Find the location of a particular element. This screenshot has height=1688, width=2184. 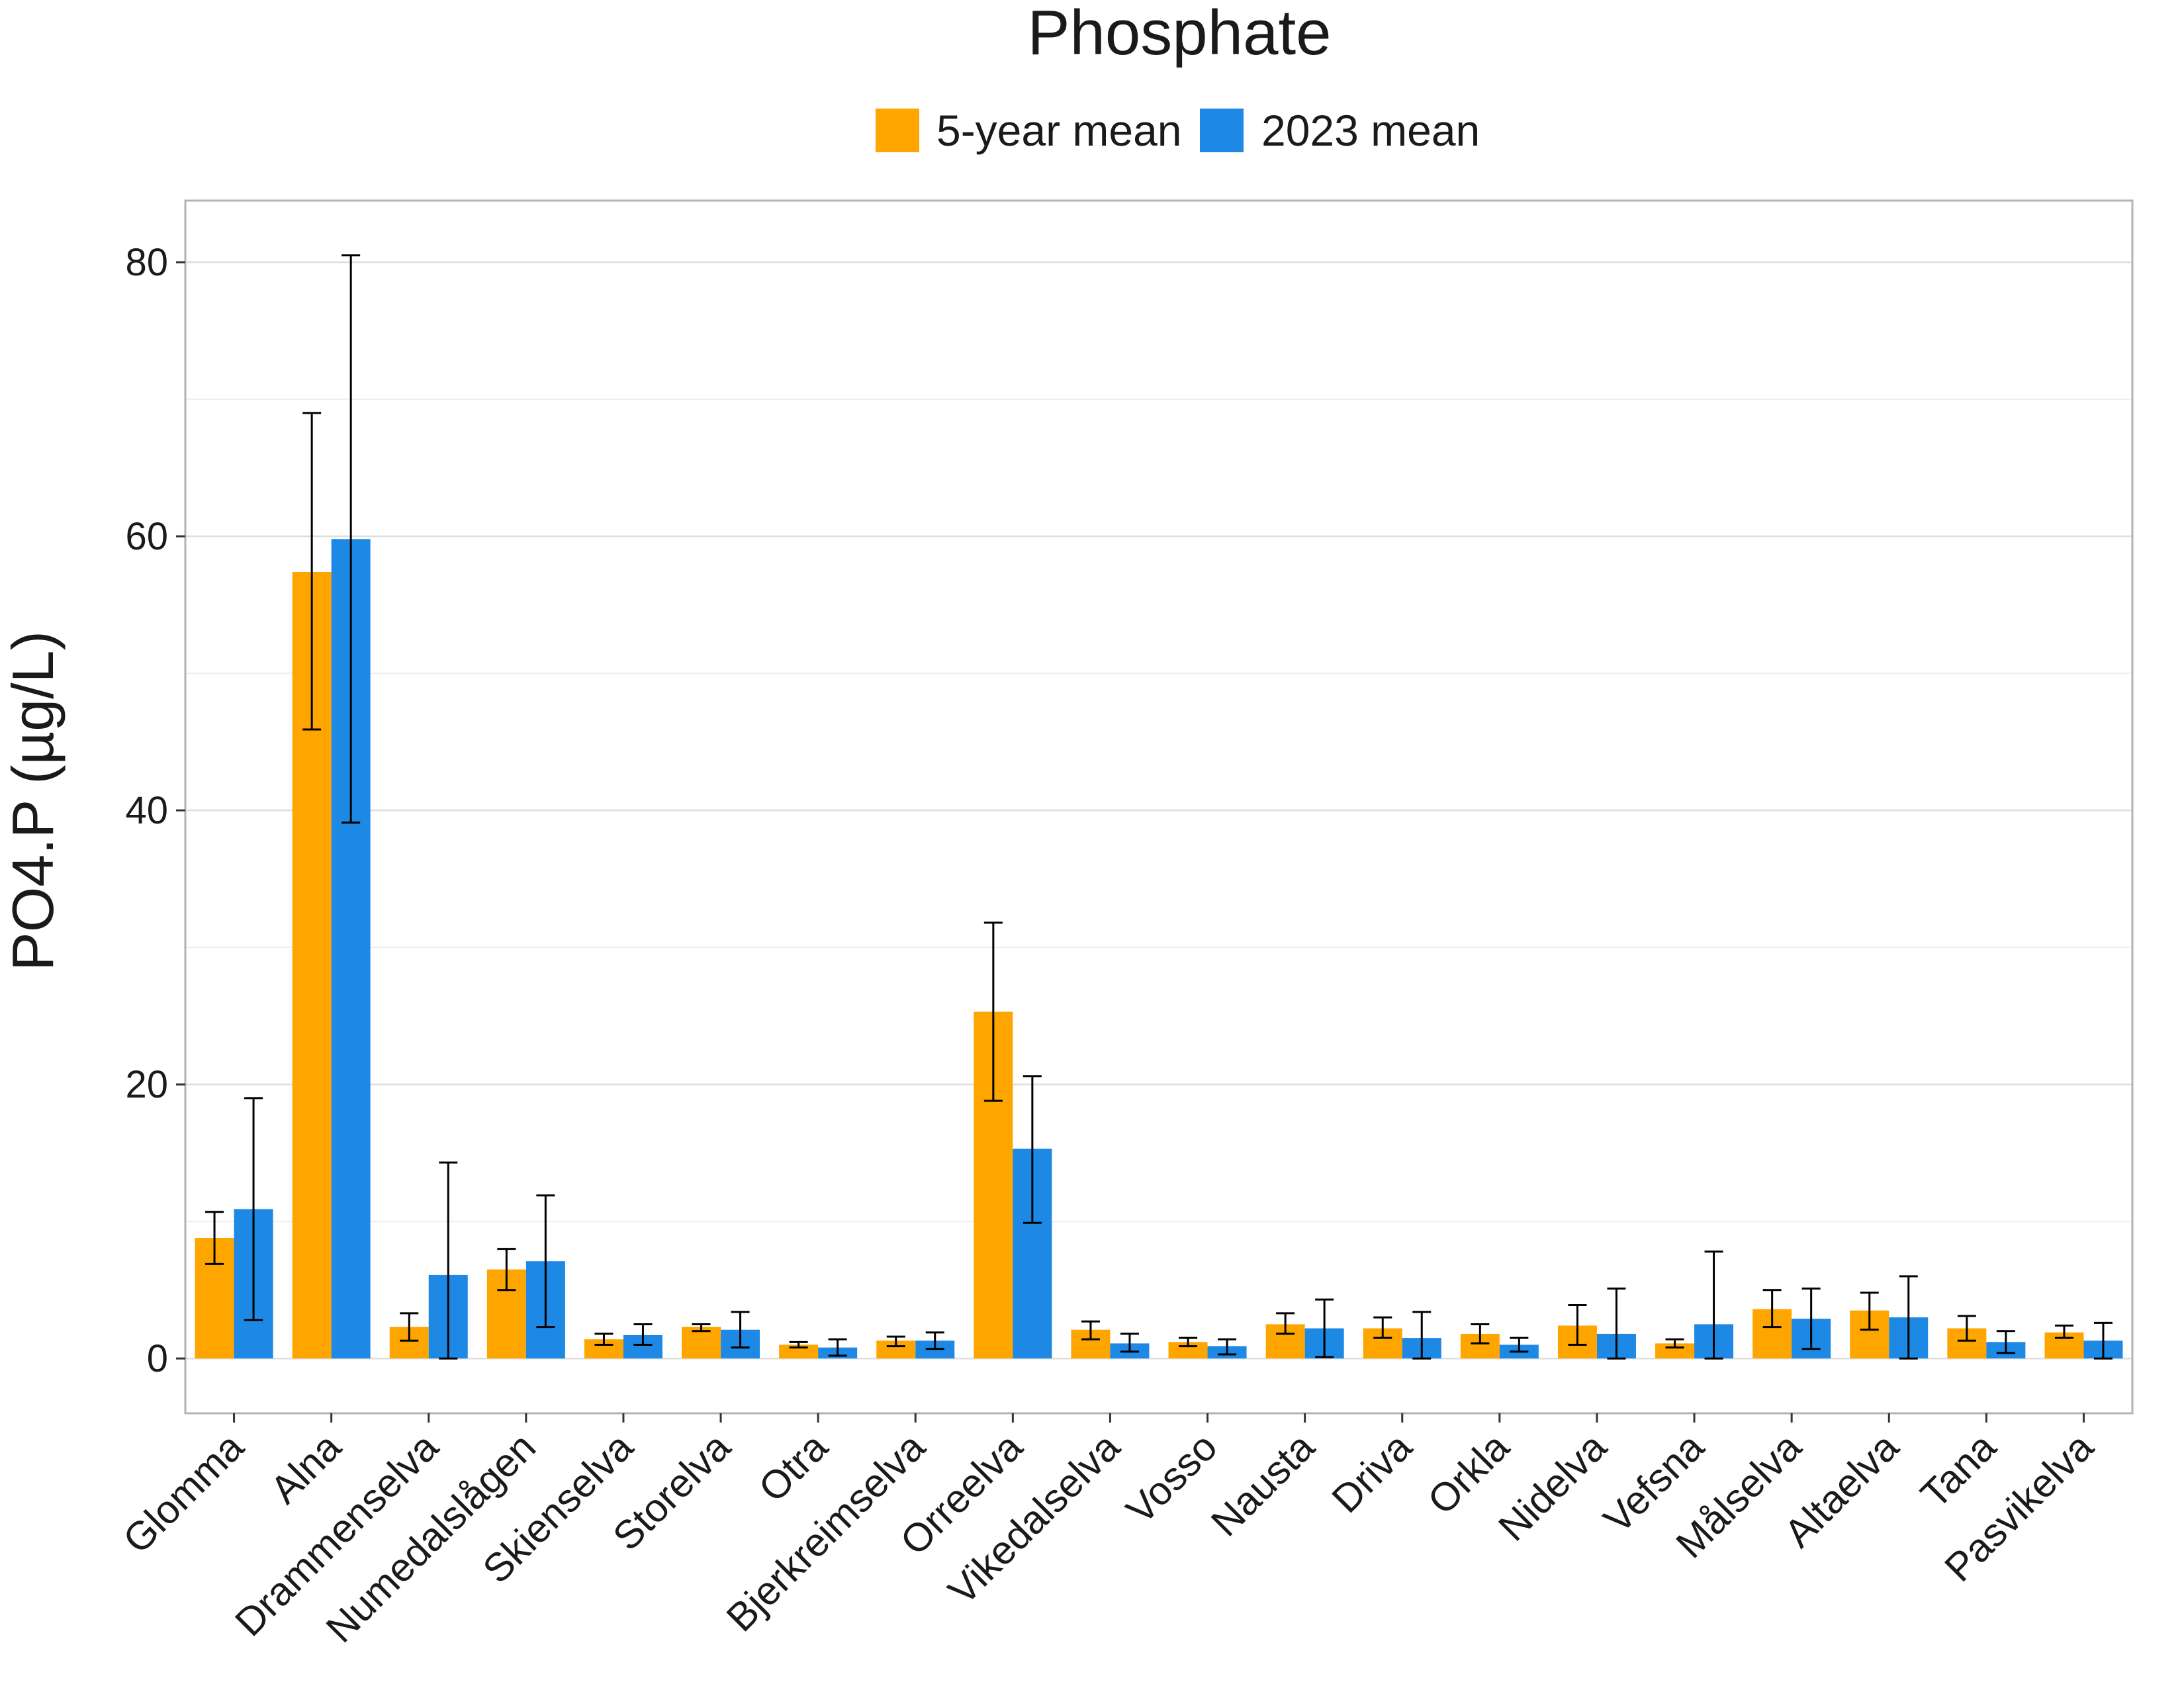

legend-label: 5-year mean is located at coordinates (1059, 130).